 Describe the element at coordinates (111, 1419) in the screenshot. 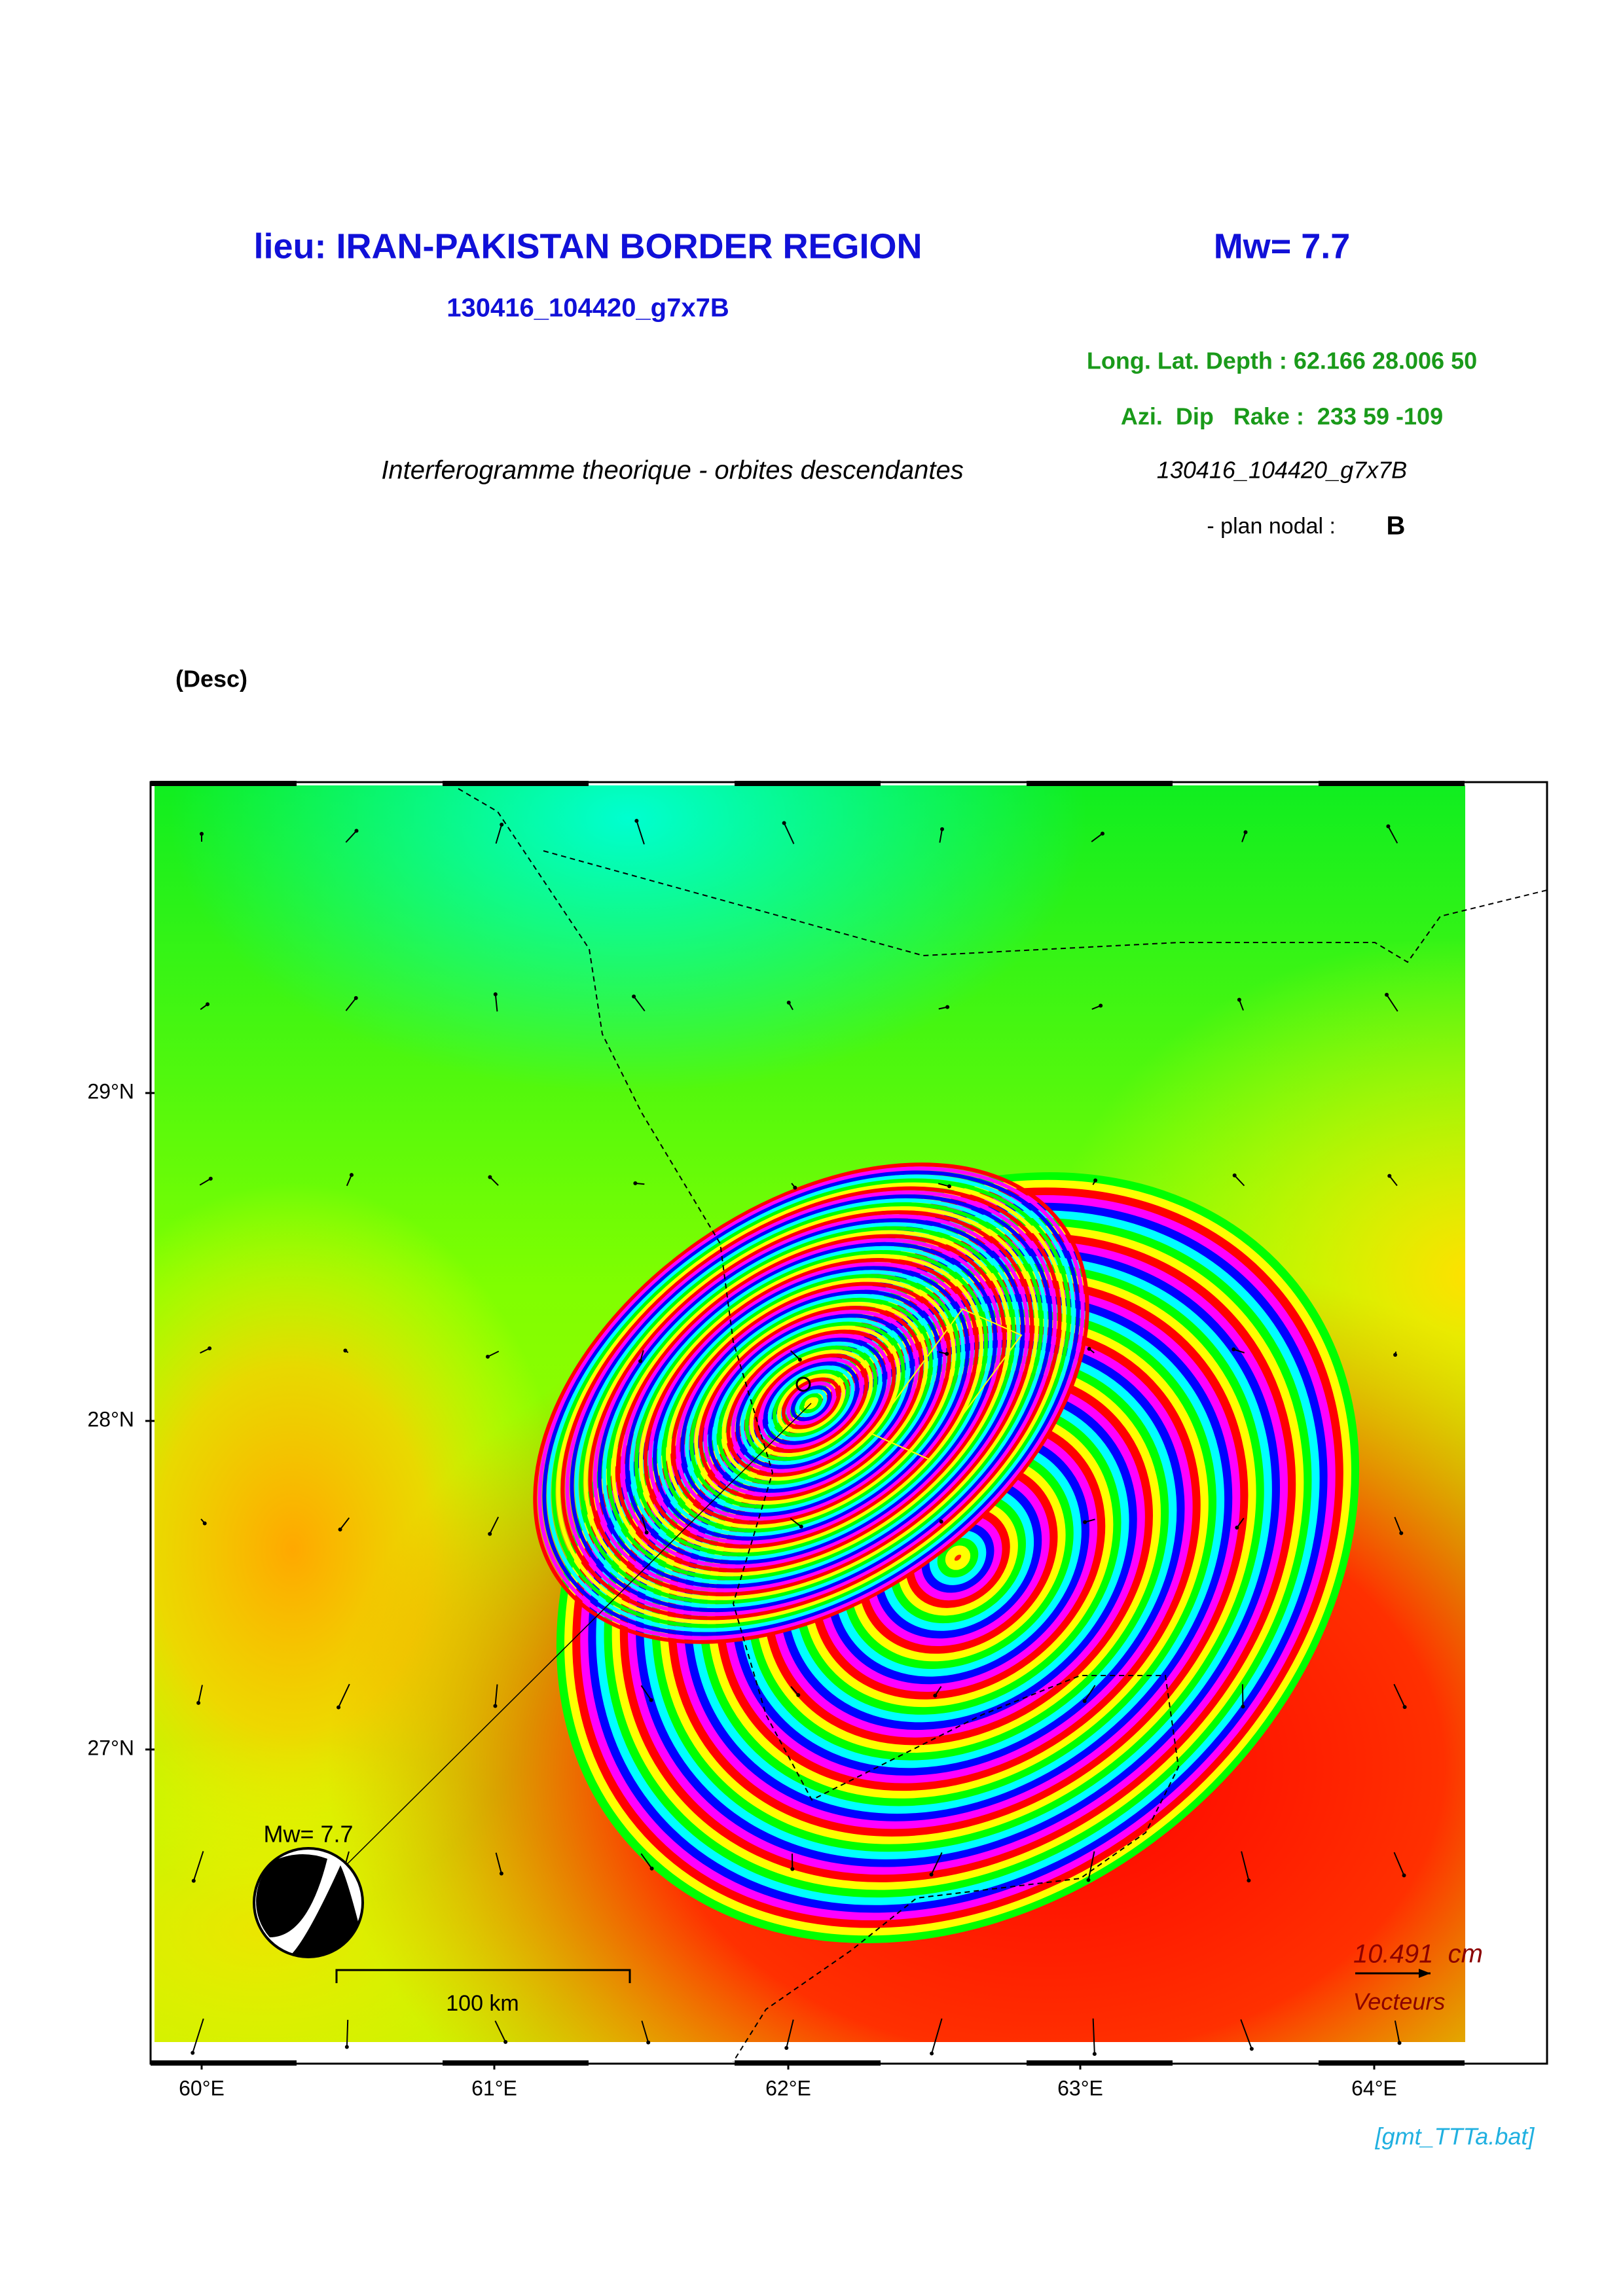

I see `lat-label: 28°N` at that location.